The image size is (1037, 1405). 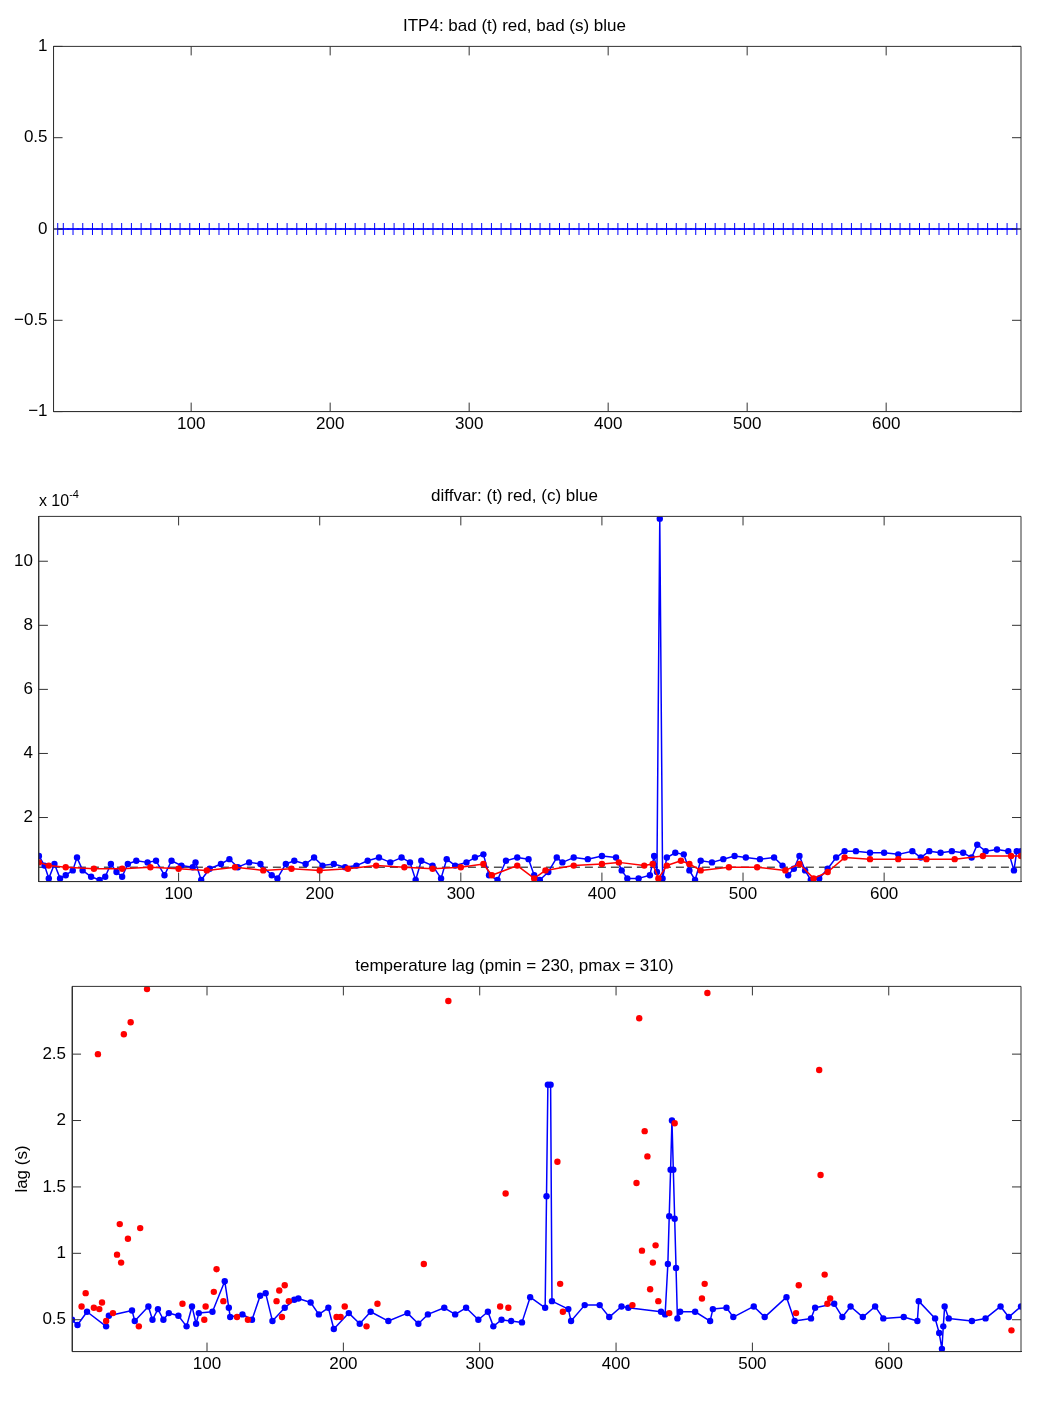 What do you see at coordinates (31, 319) in the screenshot?
I see `y-tick-label: −0.5` at bounding box center [31, 319].